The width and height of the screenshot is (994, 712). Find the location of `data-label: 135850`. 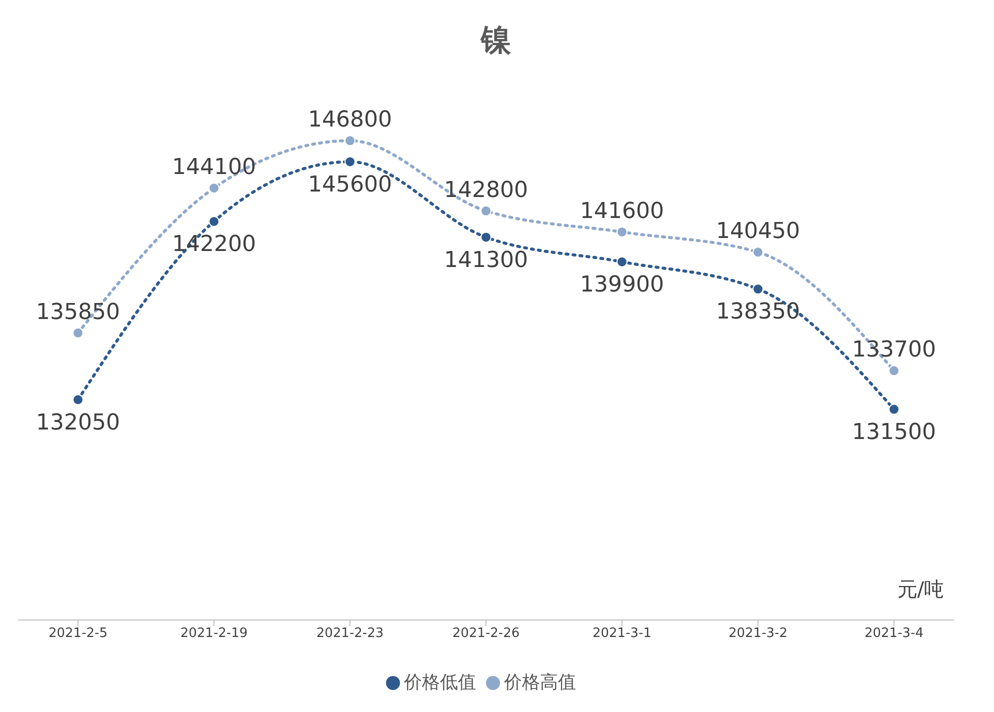

data-label: 135850 is located at coordinates (78, 312).